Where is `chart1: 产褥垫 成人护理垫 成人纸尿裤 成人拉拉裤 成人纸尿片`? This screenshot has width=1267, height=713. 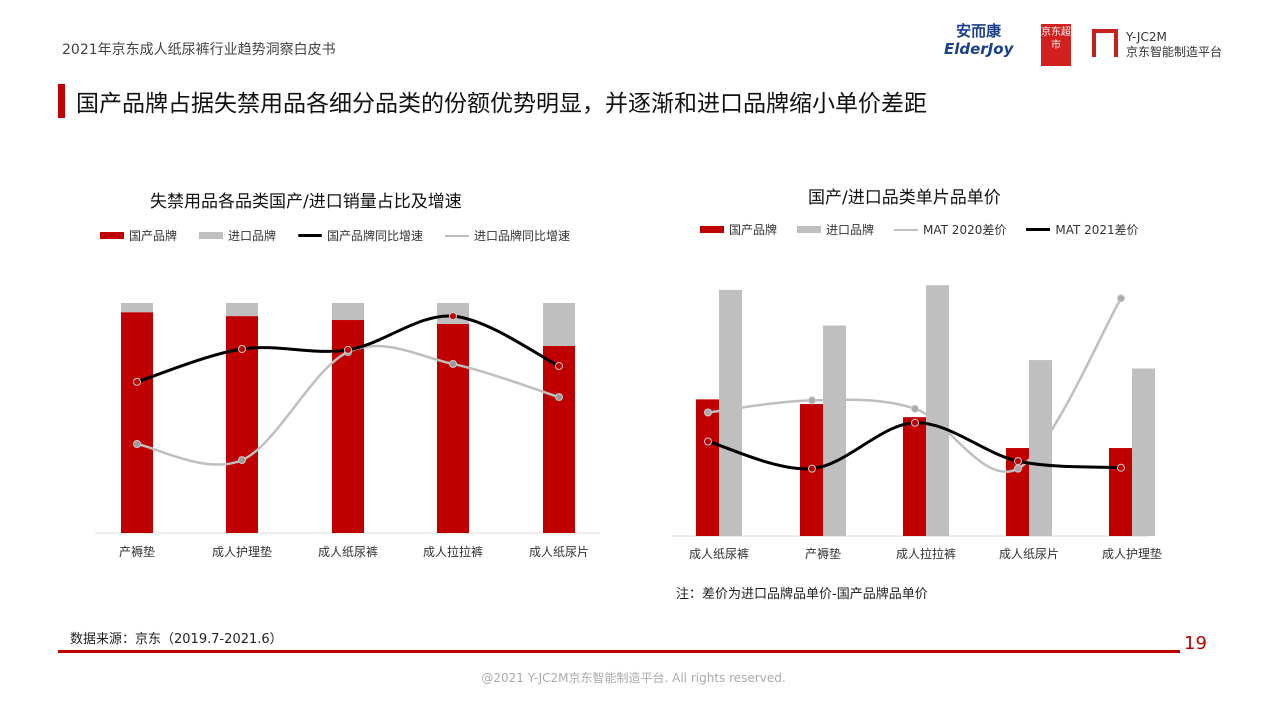
chart1: 产褥垫 成人护理垫 成人纸尿裤 成人拉拉裤 成人纸尿片 is located at coordinates (347, 431).